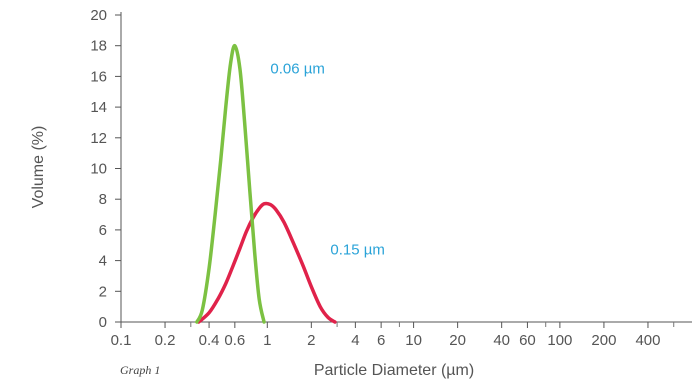  Describe the element at coordinates (311, 340) in the screenshot. I see `x-tick-label: 2` at that location.